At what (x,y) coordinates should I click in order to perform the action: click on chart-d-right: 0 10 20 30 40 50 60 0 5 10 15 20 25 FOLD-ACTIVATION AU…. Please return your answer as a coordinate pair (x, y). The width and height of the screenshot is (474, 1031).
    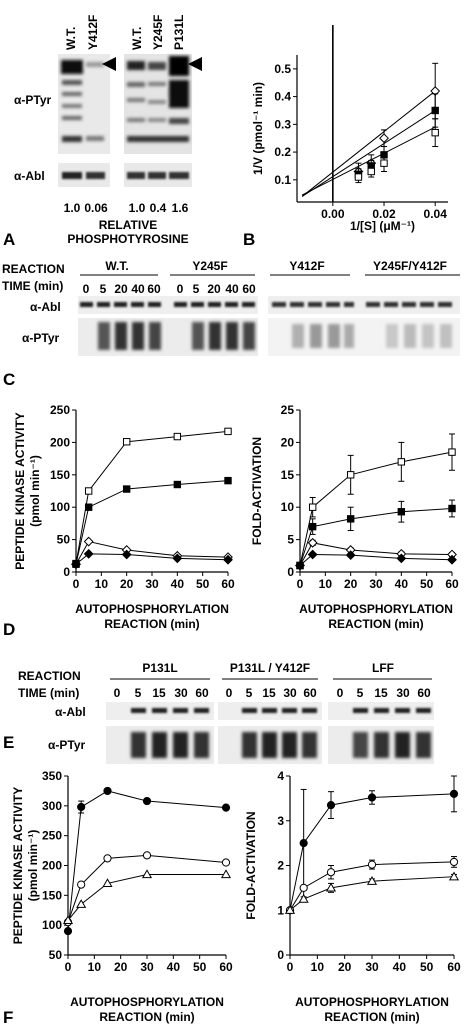
    Looking at the image, I should click on (354, 517).